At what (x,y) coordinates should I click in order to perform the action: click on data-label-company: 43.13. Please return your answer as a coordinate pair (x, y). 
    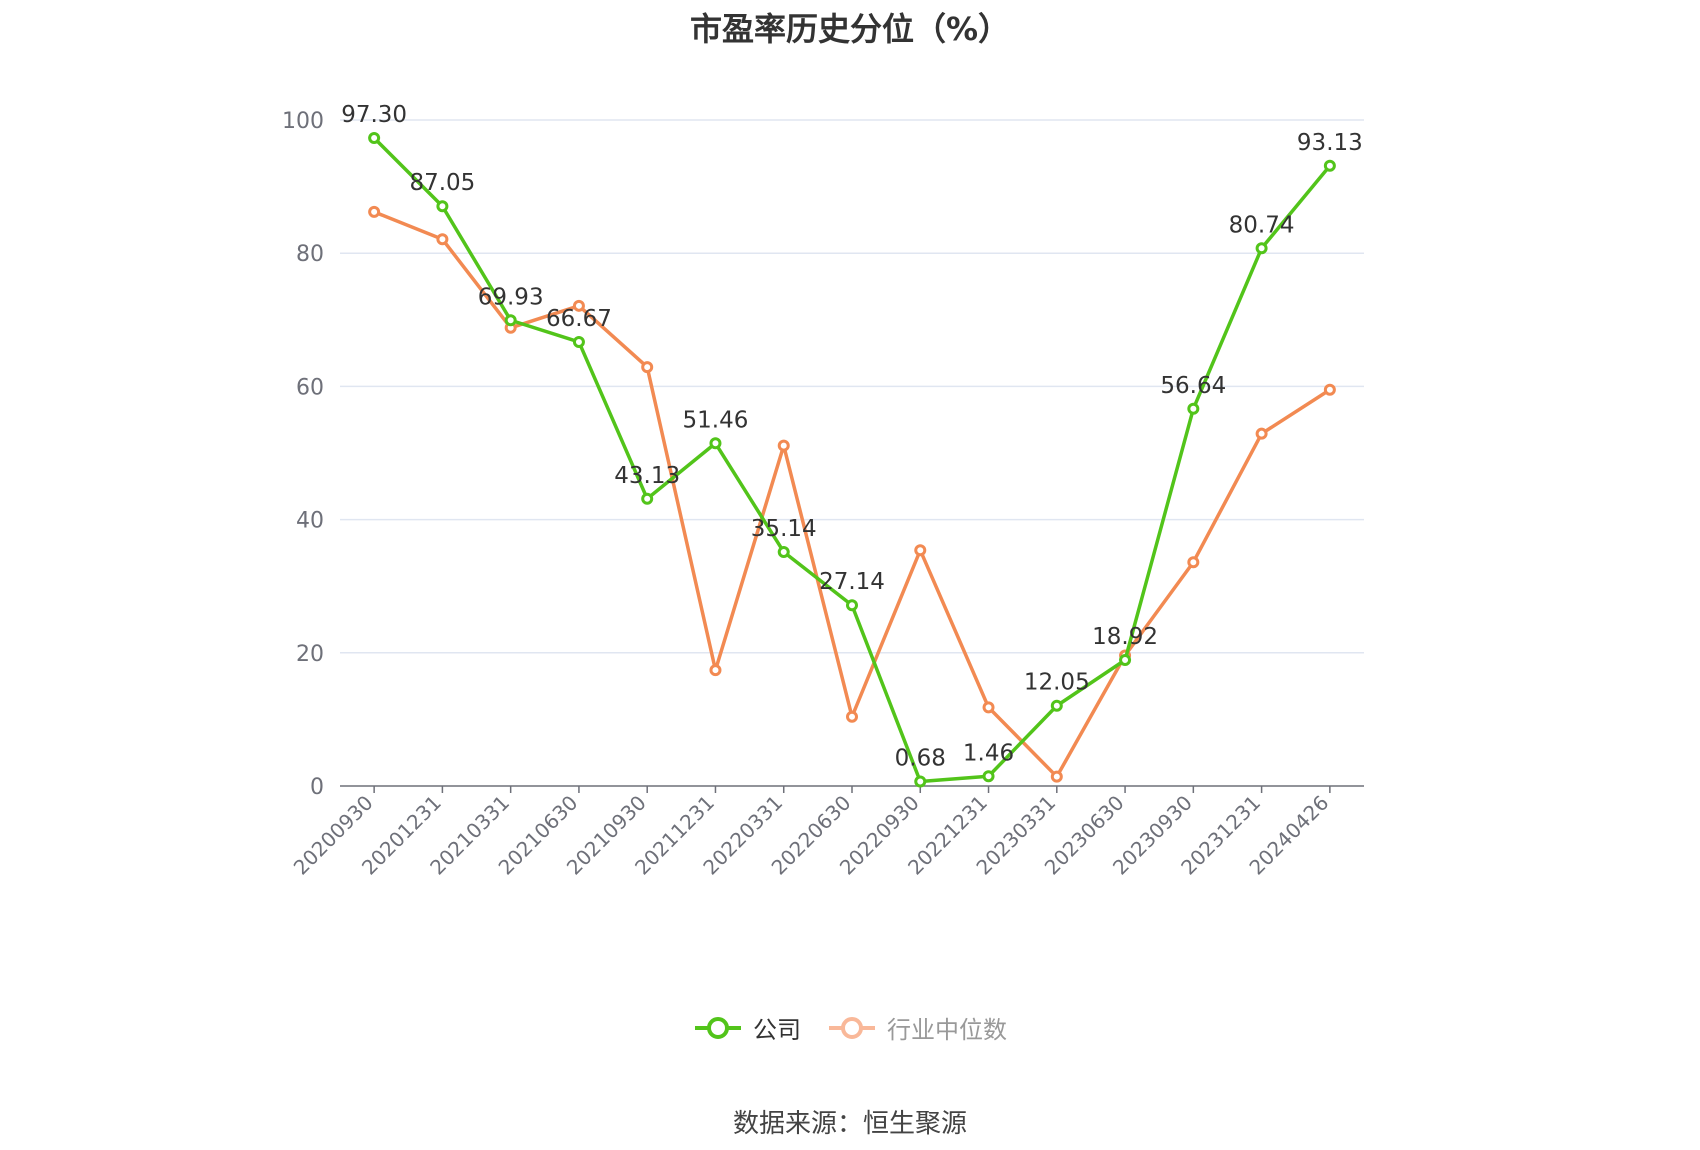
    Looking at the image, I should click on (647, 476).